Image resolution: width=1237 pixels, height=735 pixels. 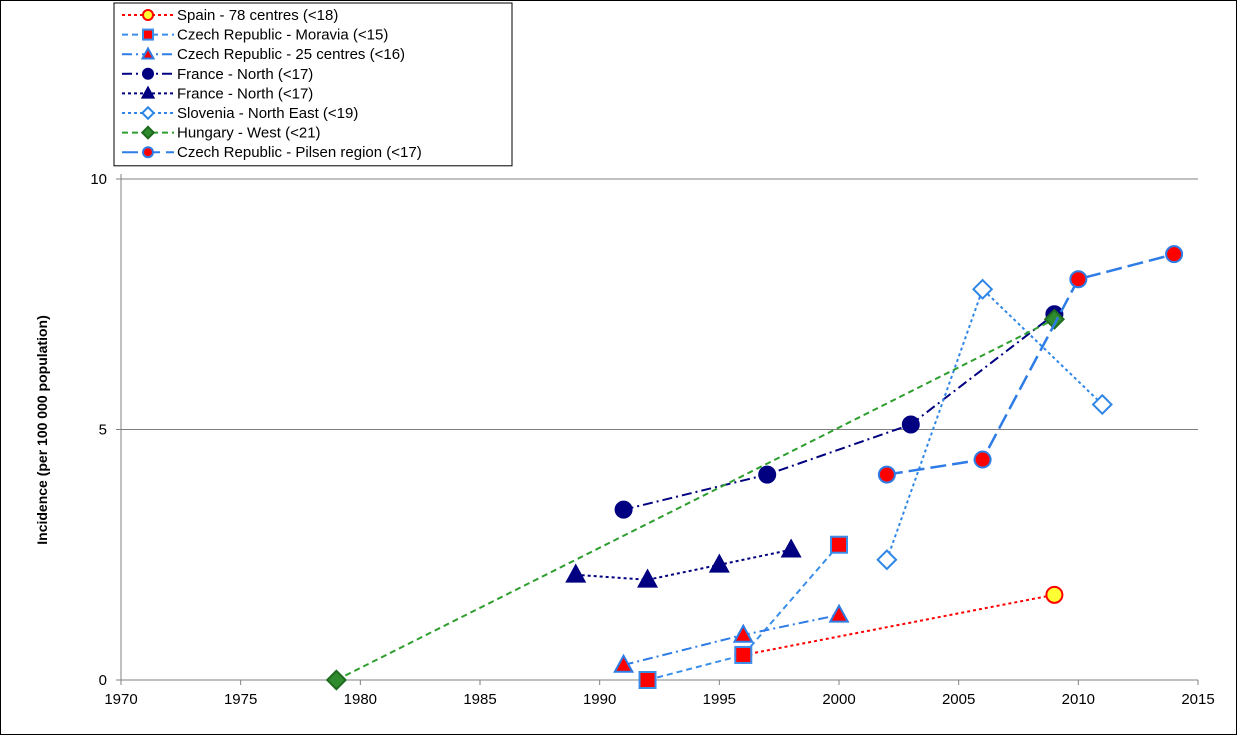 I want to click on legend-label-5: Slovenia - North East (<19), so click(x=267, y=113).